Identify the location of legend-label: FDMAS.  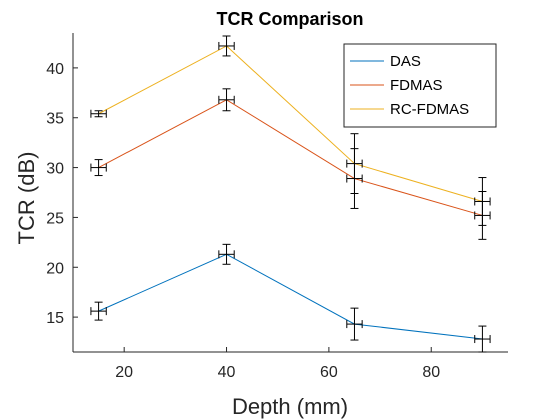
(416, 85).